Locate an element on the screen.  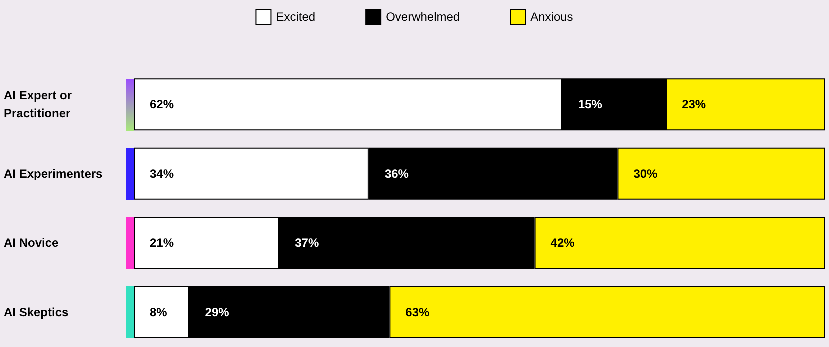
y-tick-label: AI Experimenters is located at coordinates (54, 173).